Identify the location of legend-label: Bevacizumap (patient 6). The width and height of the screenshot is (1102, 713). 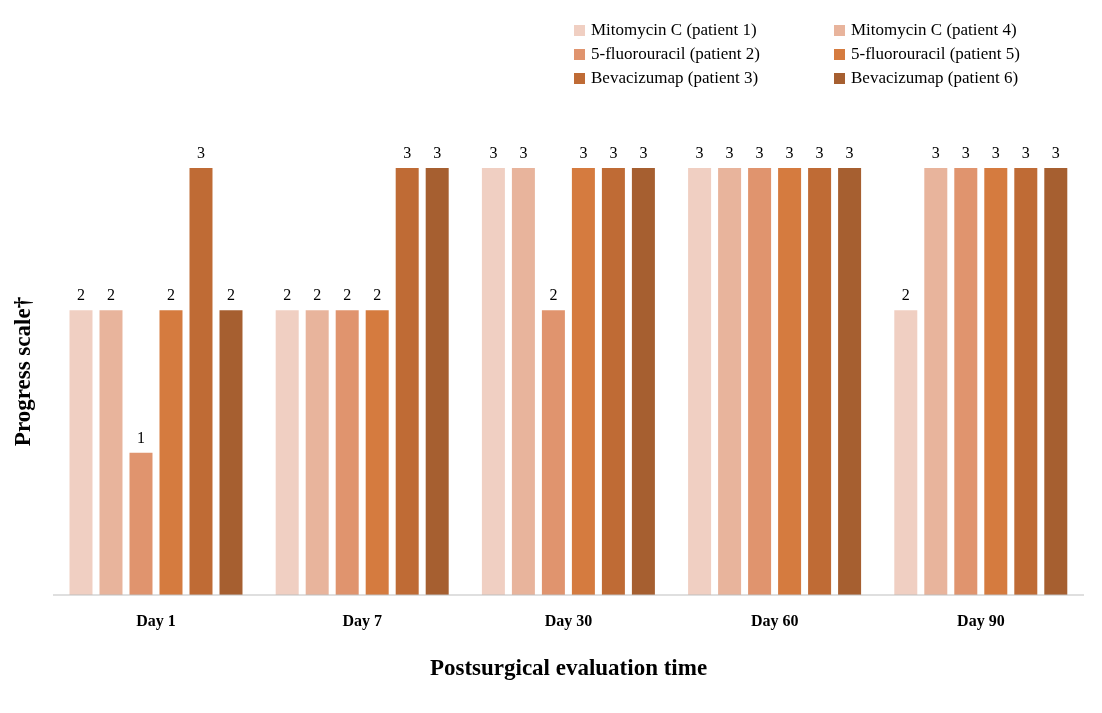
(935, 78).